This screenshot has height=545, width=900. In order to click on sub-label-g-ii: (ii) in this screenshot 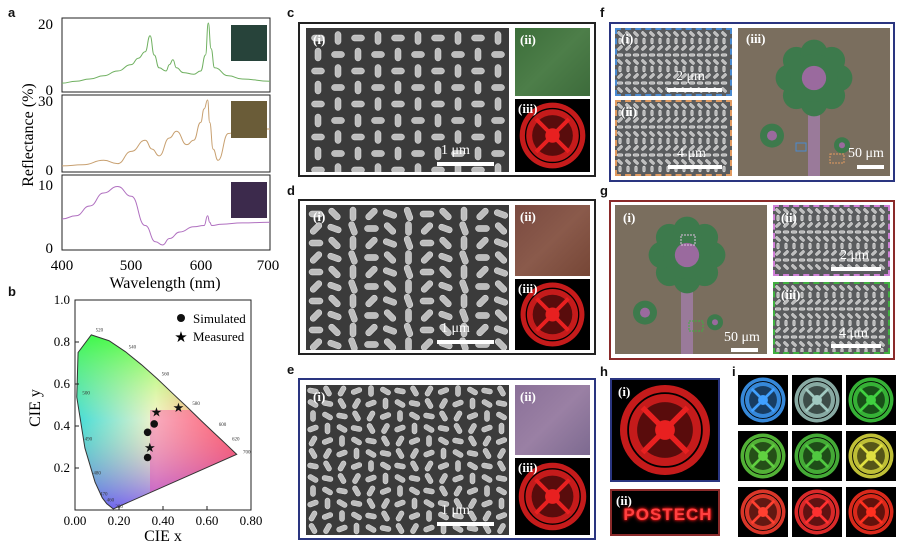, I will do `click(789, 217)`.